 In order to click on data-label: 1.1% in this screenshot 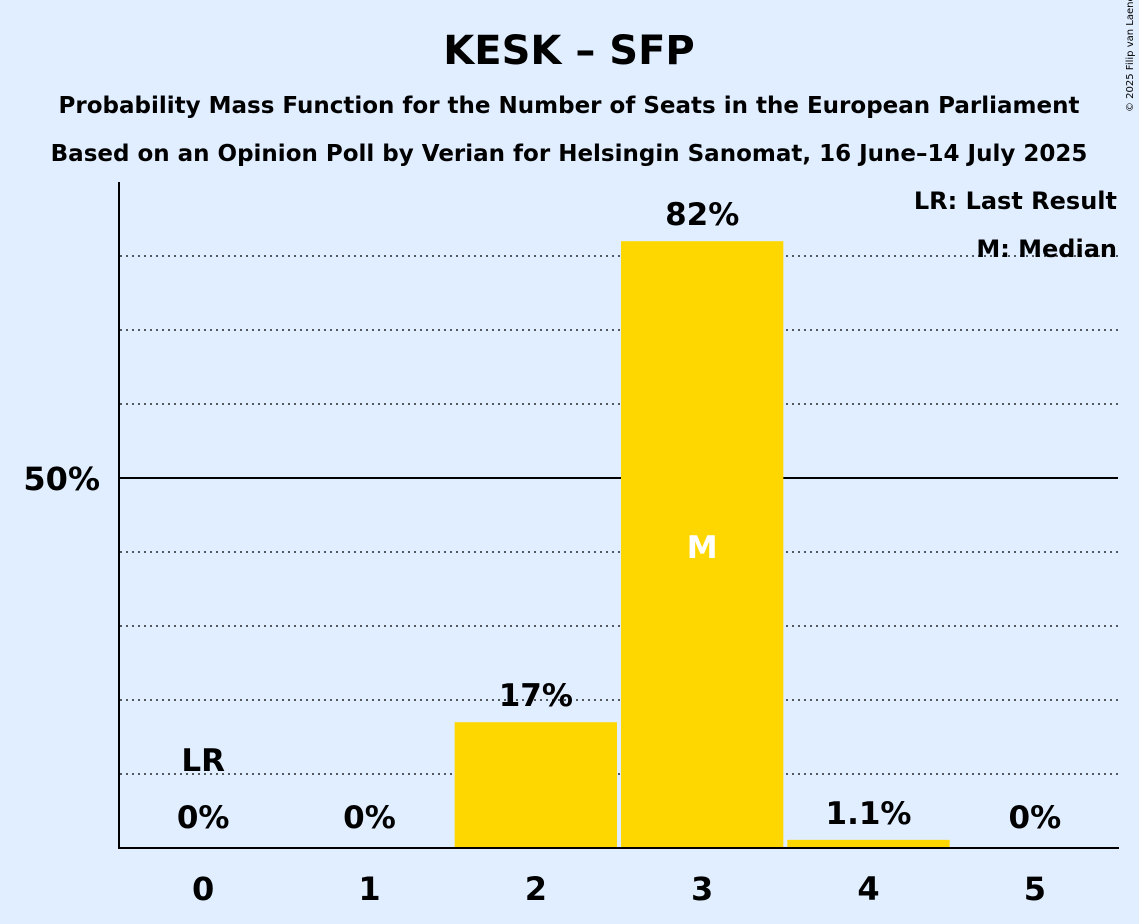, I will do `click(869, 814)`.